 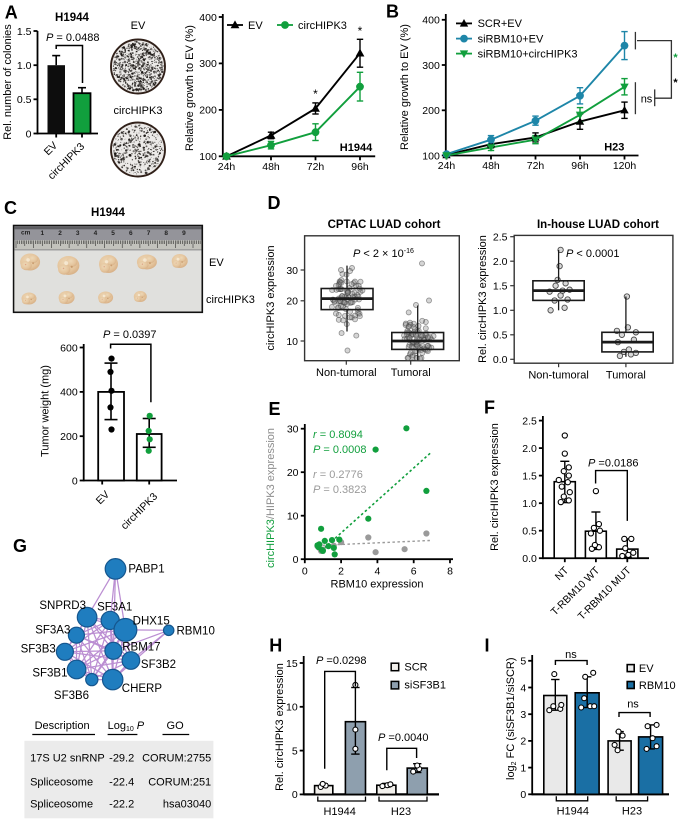 What do you see at coordinates (138, 111) in the screenshot?
I see `svg-text: circHIPK3` at bounding box center [138, 111].